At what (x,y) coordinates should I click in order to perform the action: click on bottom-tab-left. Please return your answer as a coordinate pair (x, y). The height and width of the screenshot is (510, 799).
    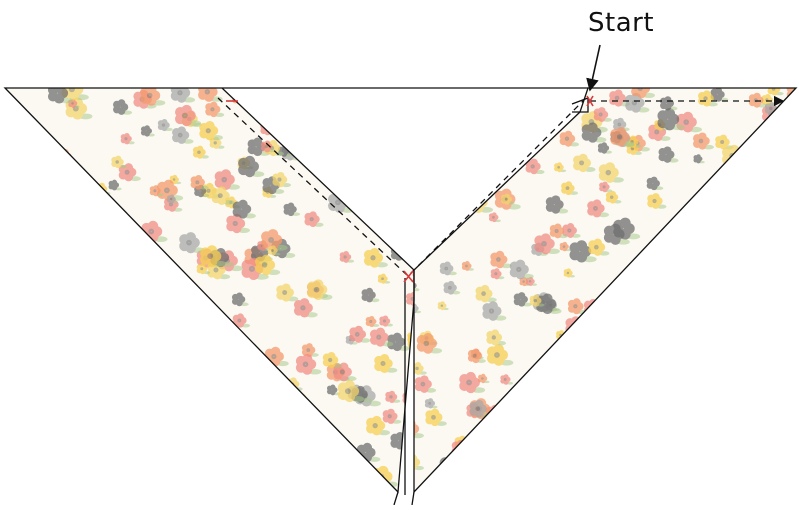
    Looking at the image, I should click on (396, 498).